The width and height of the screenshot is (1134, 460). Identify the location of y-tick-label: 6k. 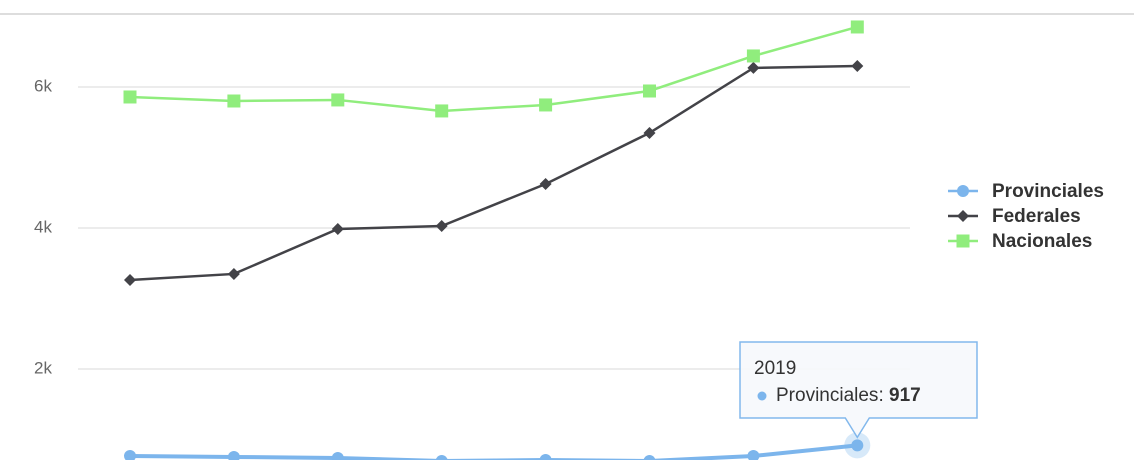
(43, 85).